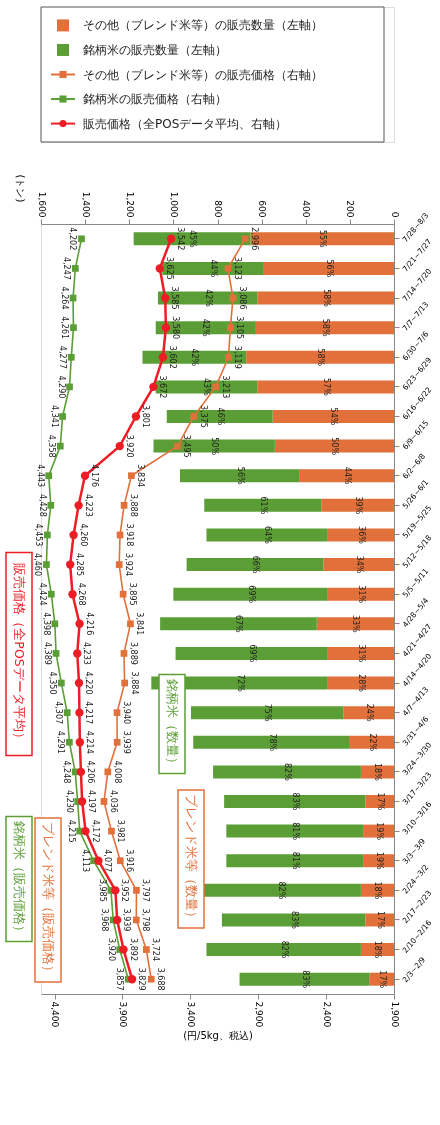 This screenshot has height=1125, width=440. Describe the element at coordinates (256, 564) in the screenshot. I see `annotation: 66%` at that location.